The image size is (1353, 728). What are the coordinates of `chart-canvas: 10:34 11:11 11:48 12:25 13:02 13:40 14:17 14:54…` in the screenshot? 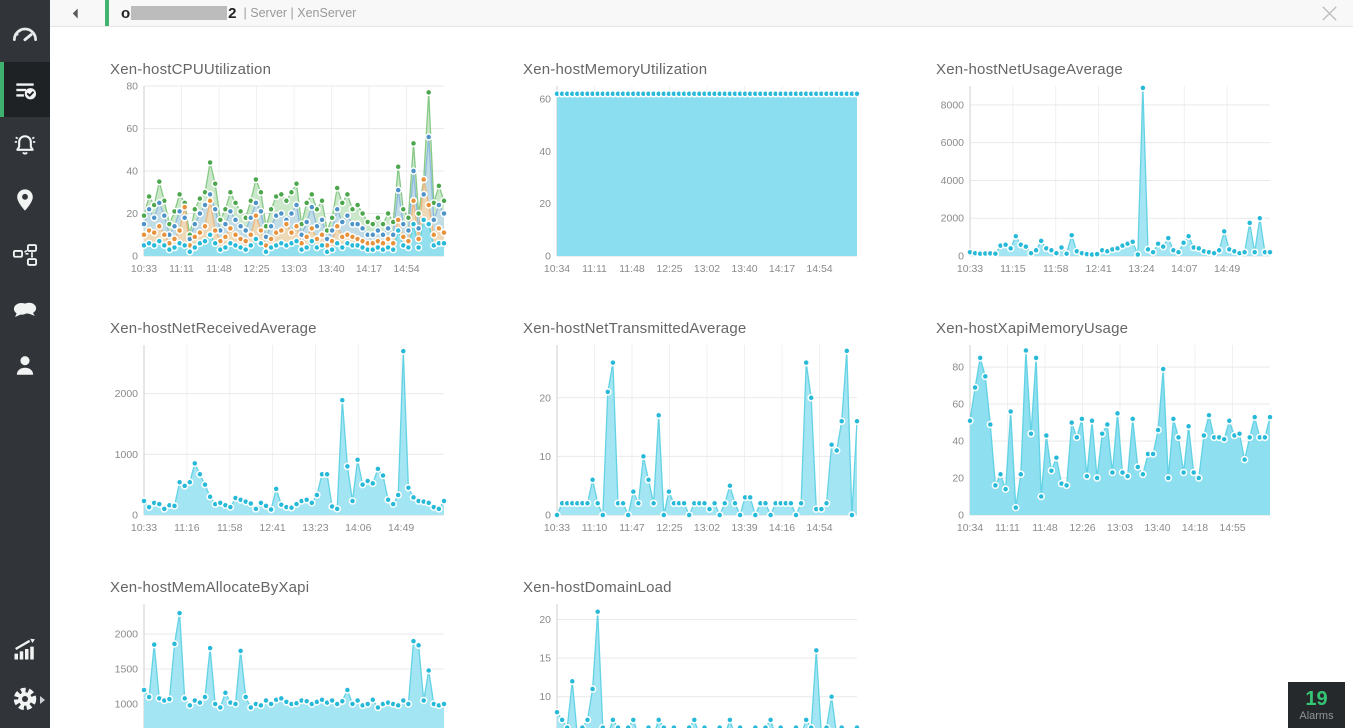 It's located at (693, 186).